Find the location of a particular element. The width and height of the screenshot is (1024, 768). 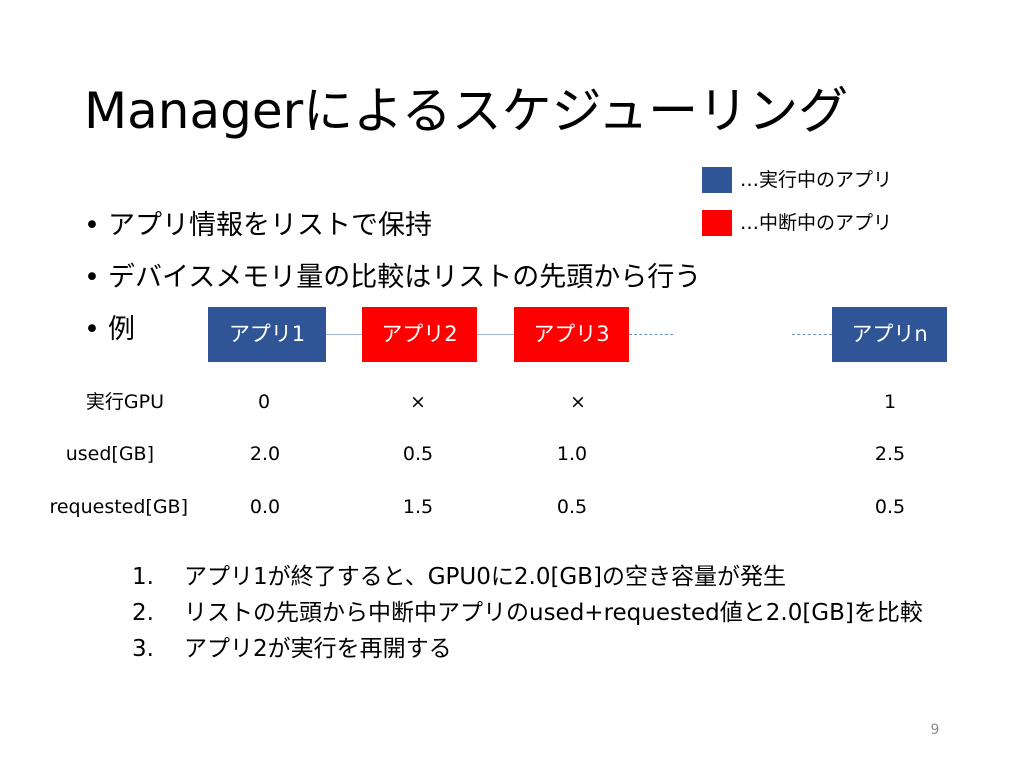

gpu-cell: 1 is located at coordinates (890, 402).